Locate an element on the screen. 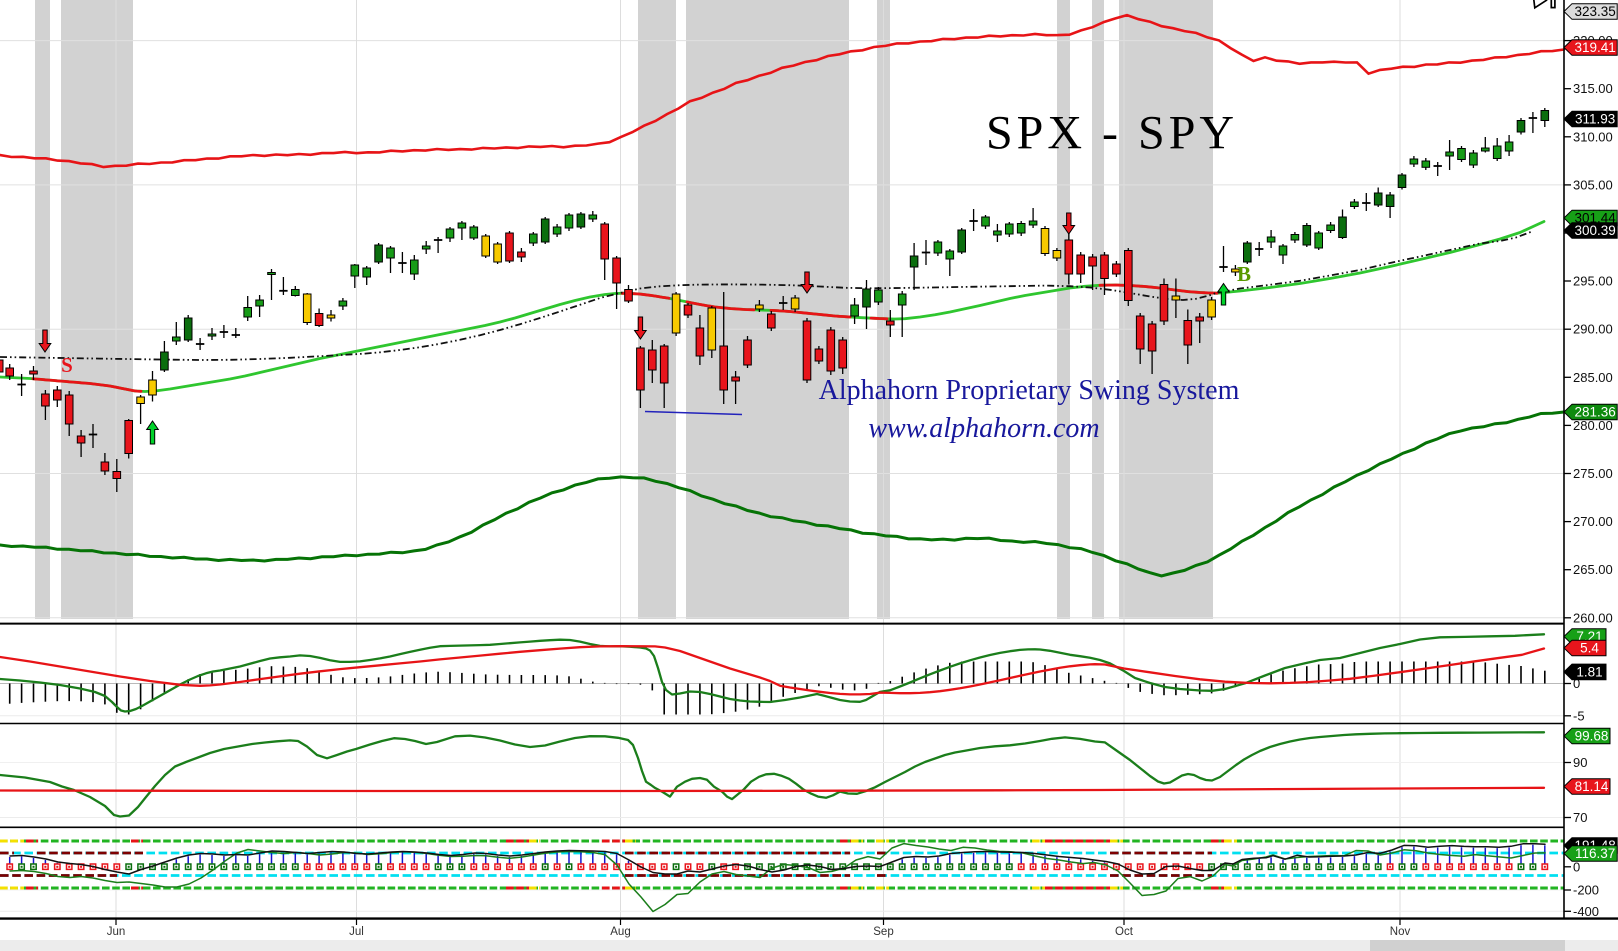 The image size is (1618, 951). svg-text: S is located at coordinates (67, 365).